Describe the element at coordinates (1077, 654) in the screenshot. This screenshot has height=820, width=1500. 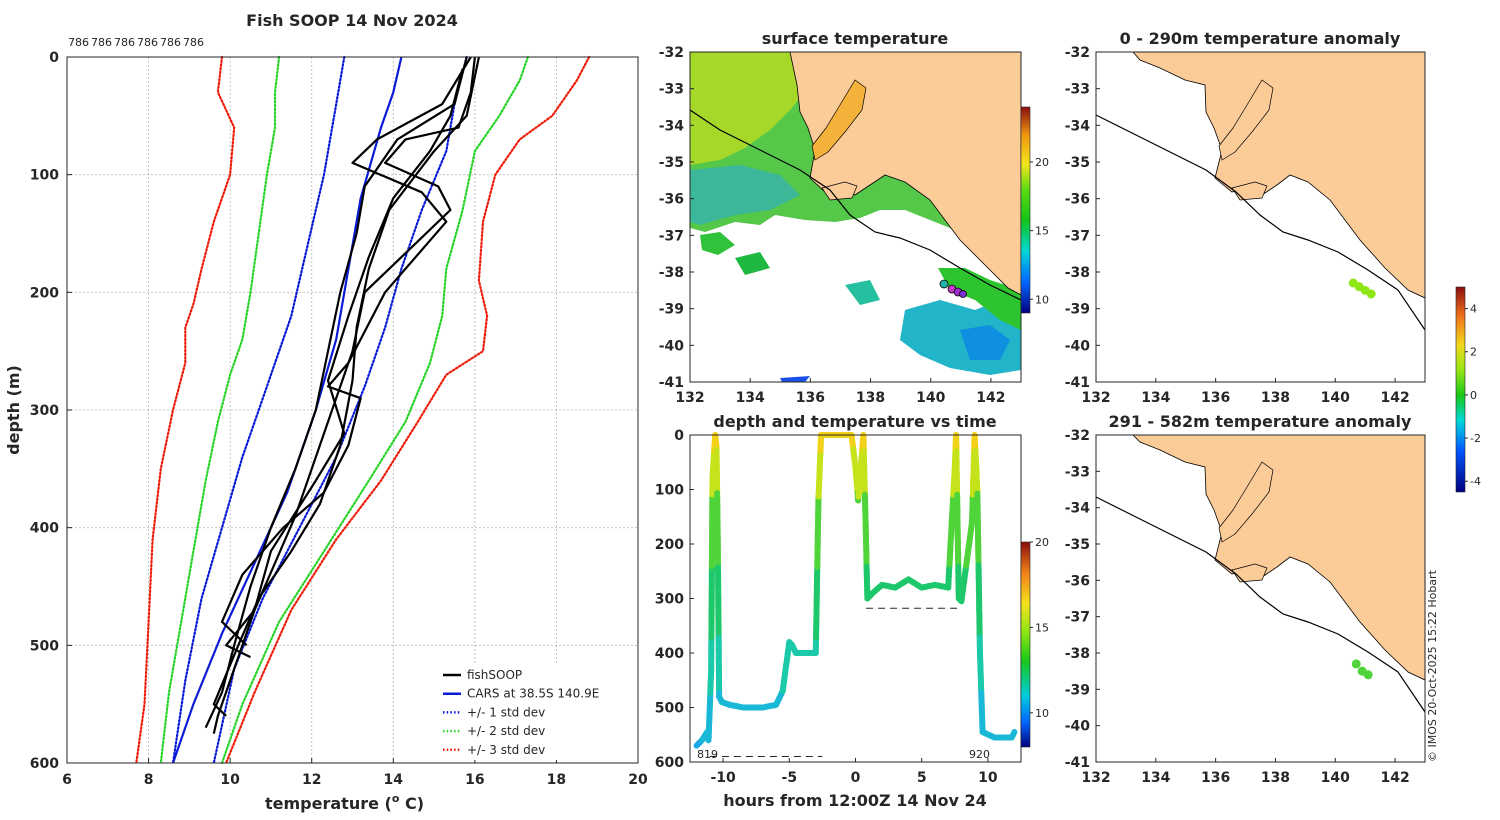
I see `anomaly-bottom-ytick-label--38: -38` at that location.